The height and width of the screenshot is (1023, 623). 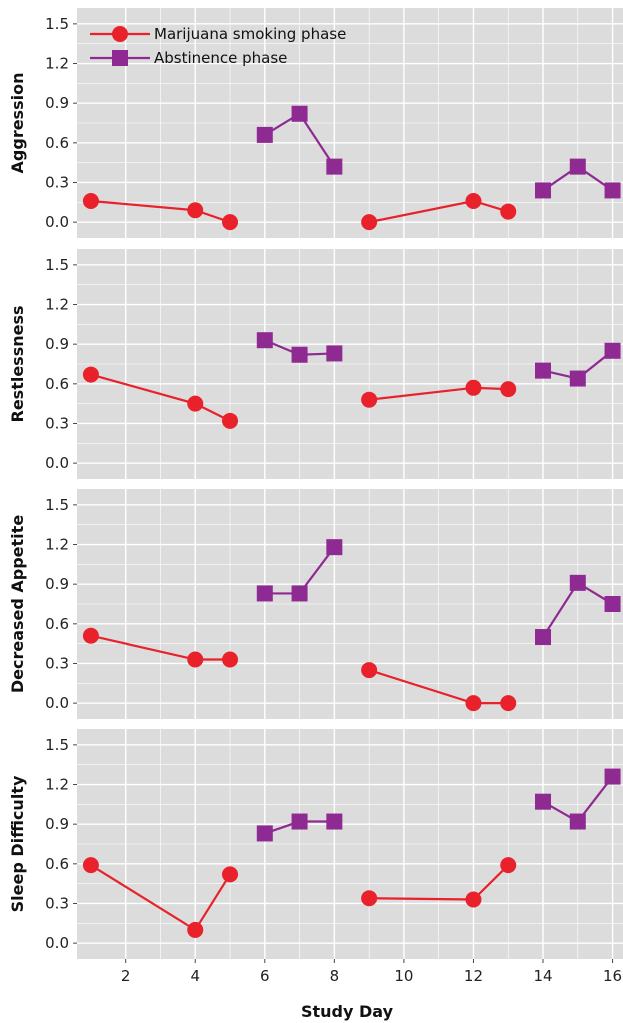 What do you see at coordinates (371, 990) in the screenshot?
I see `x-axis: Study Day 2 4 6 8 10 12 14 16` at bounding box center [371, 990].